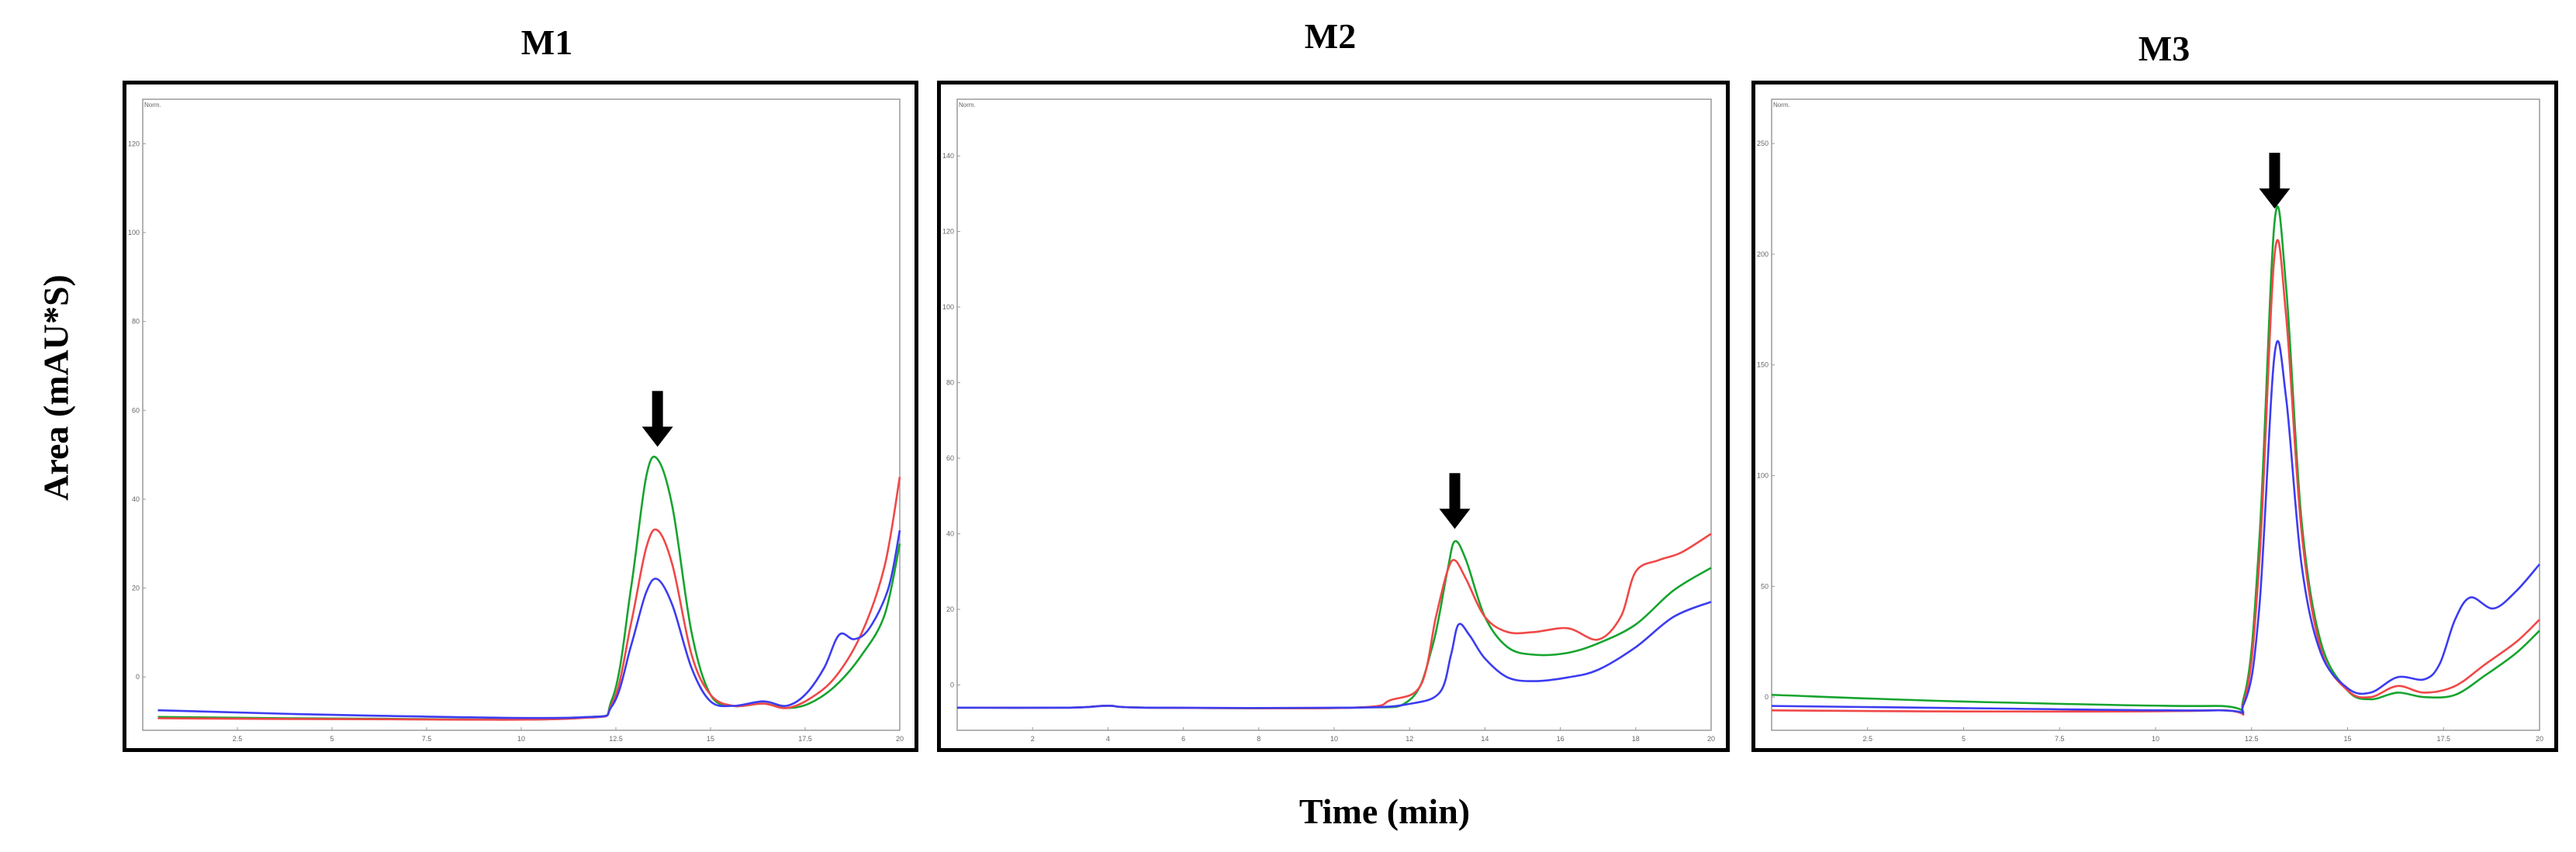 The width and height of the screenshot is (2576, 852). I want to click on panel-title-m2: M2, so click(1330, 36).